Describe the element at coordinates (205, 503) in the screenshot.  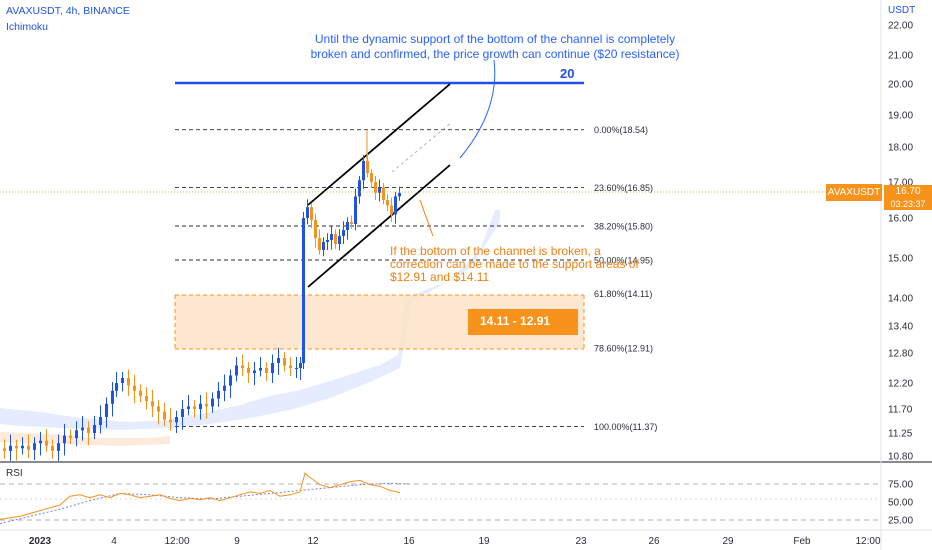
I see `rsi-ma-line` at that location.